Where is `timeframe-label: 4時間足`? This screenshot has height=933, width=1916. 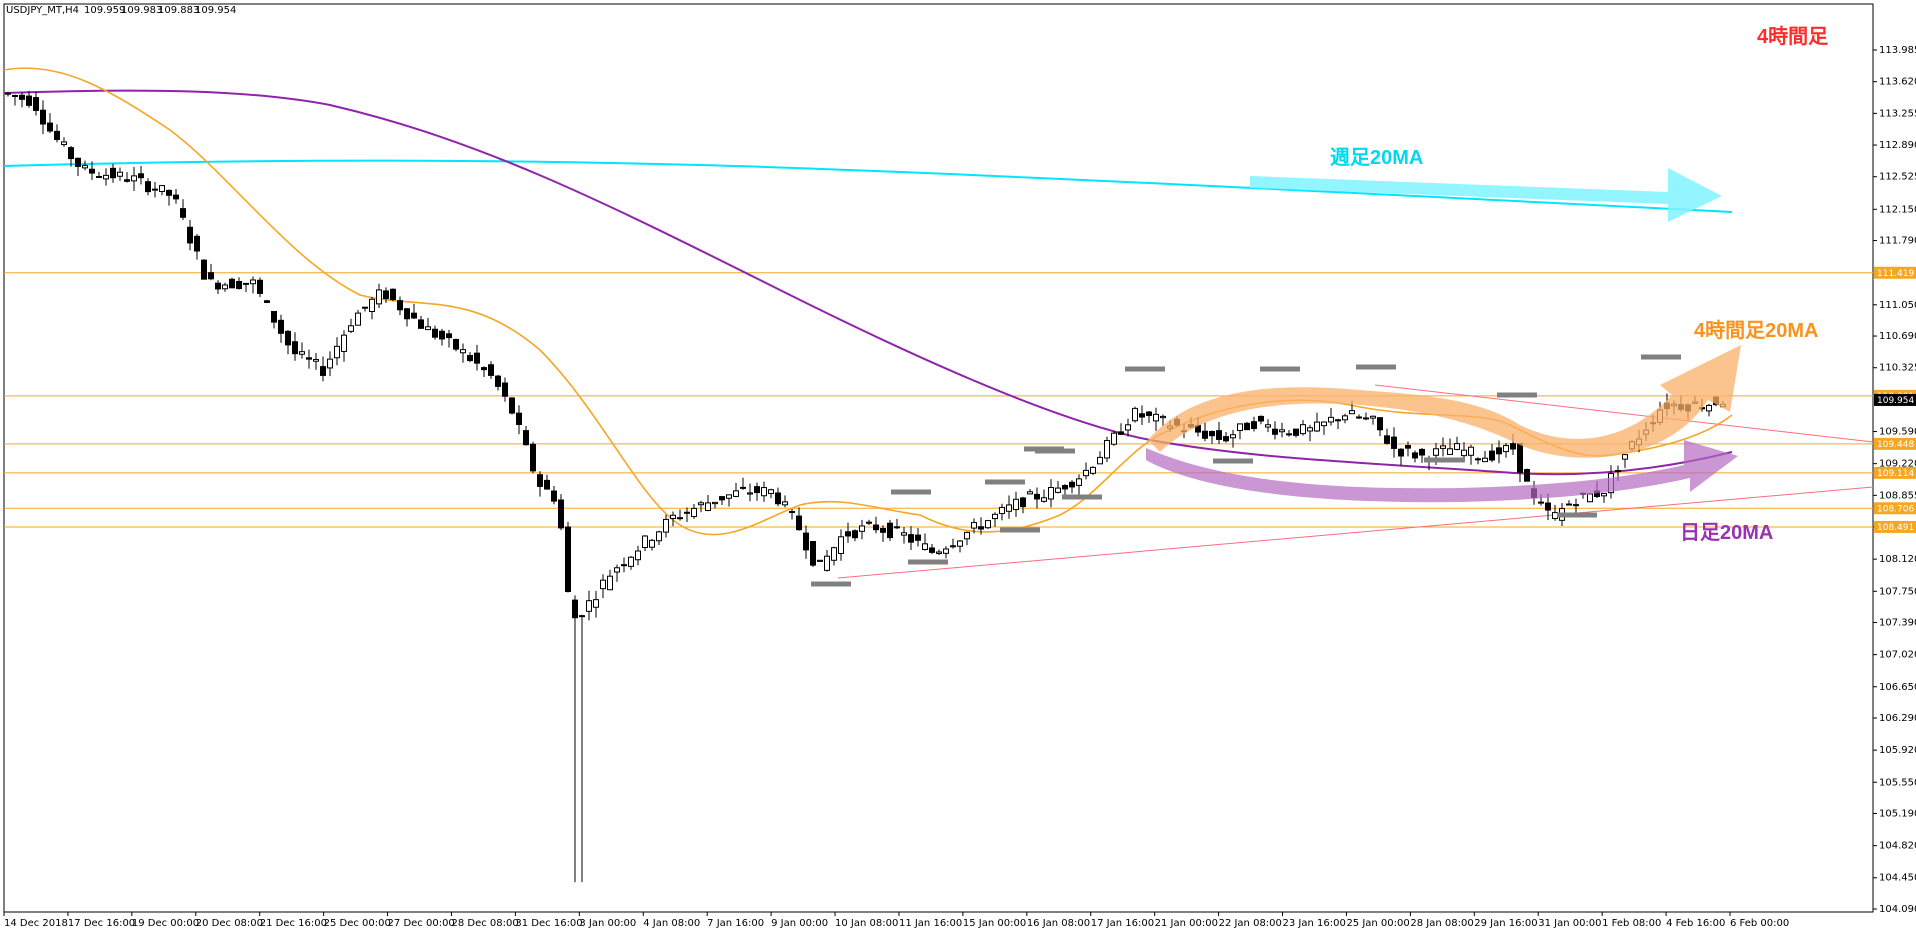 timeframe-label: 4時間足 is located at coordinates (1793, 36).